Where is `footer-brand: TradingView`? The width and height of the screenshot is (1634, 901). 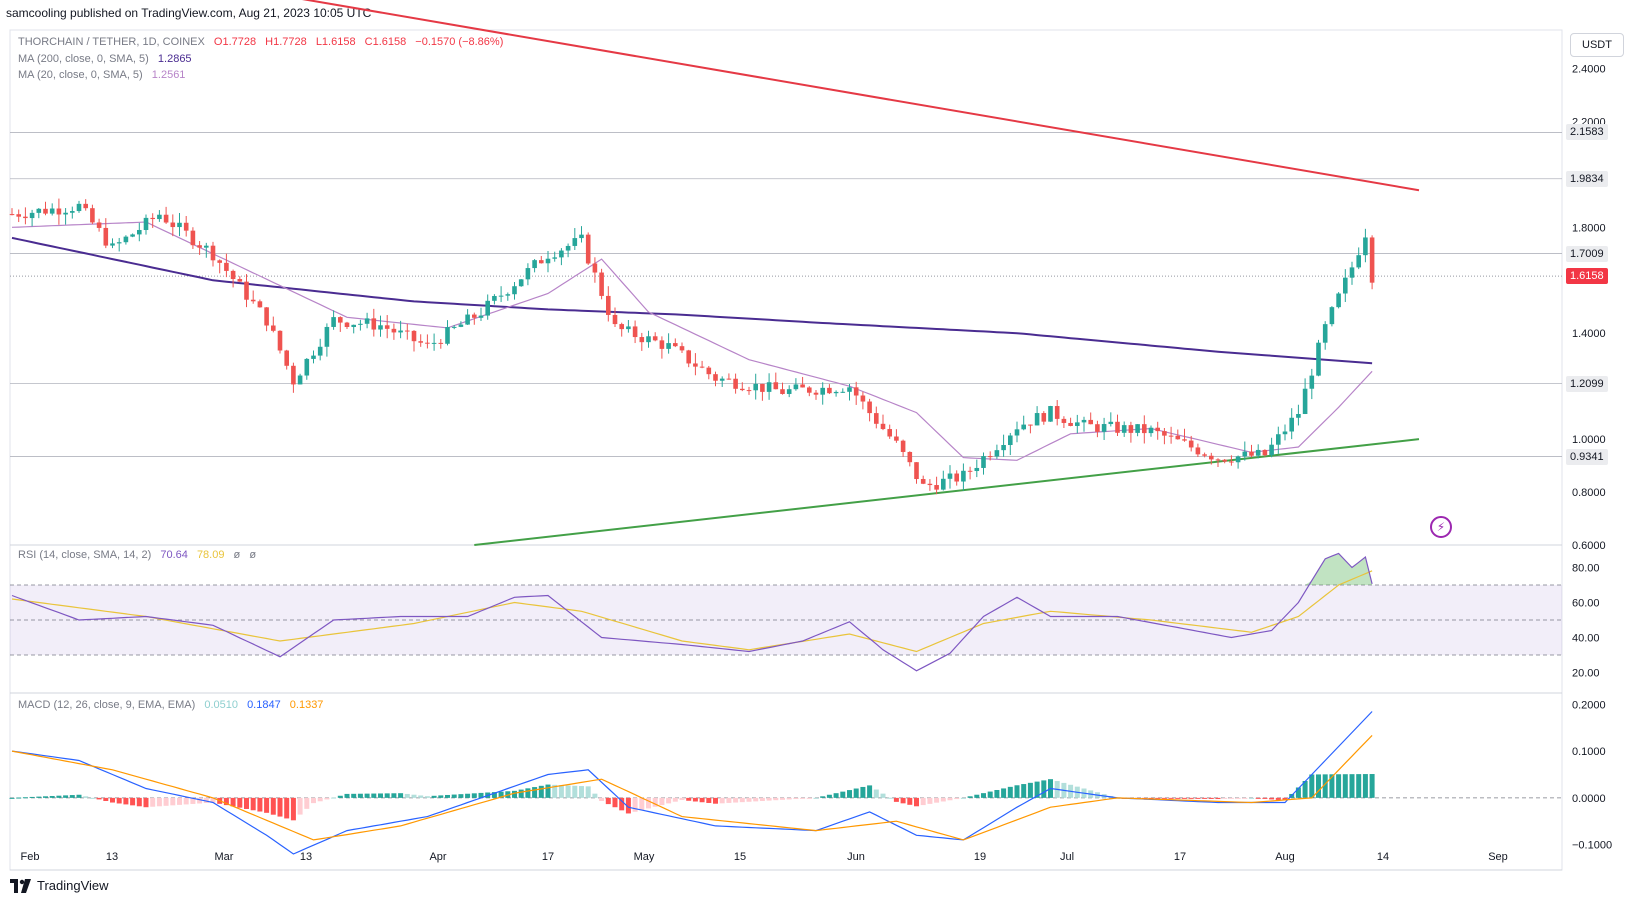 footer-brand: TradingView is located at coordinates (59, 885).